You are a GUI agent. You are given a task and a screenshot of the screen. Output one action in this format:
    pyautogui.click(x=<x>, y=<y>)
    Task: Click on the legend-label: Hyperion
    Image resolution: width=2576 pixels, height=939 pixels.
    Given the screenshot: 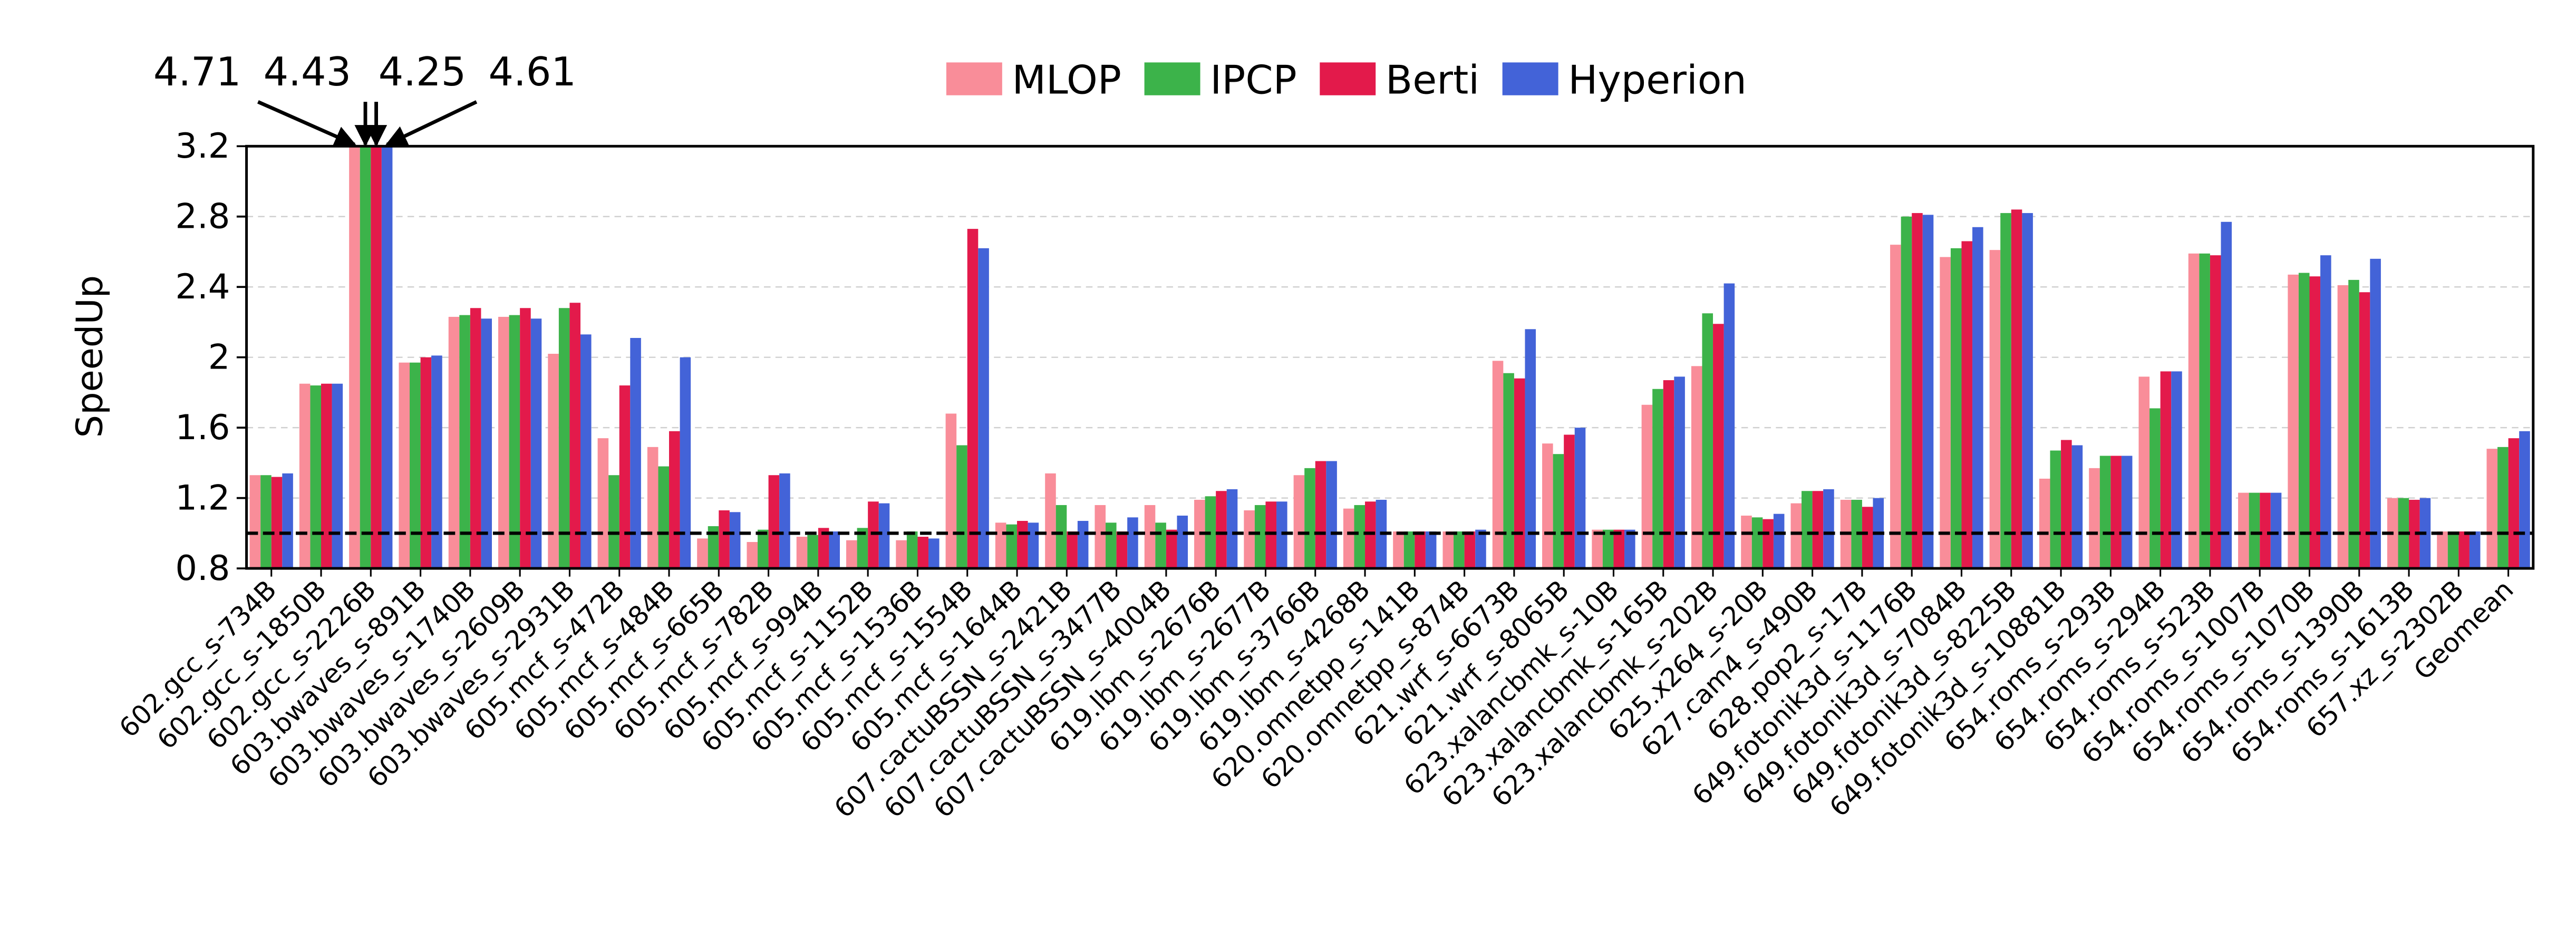 What is the action you would take?
    pyautogui.click(x=1657, y=80)
    